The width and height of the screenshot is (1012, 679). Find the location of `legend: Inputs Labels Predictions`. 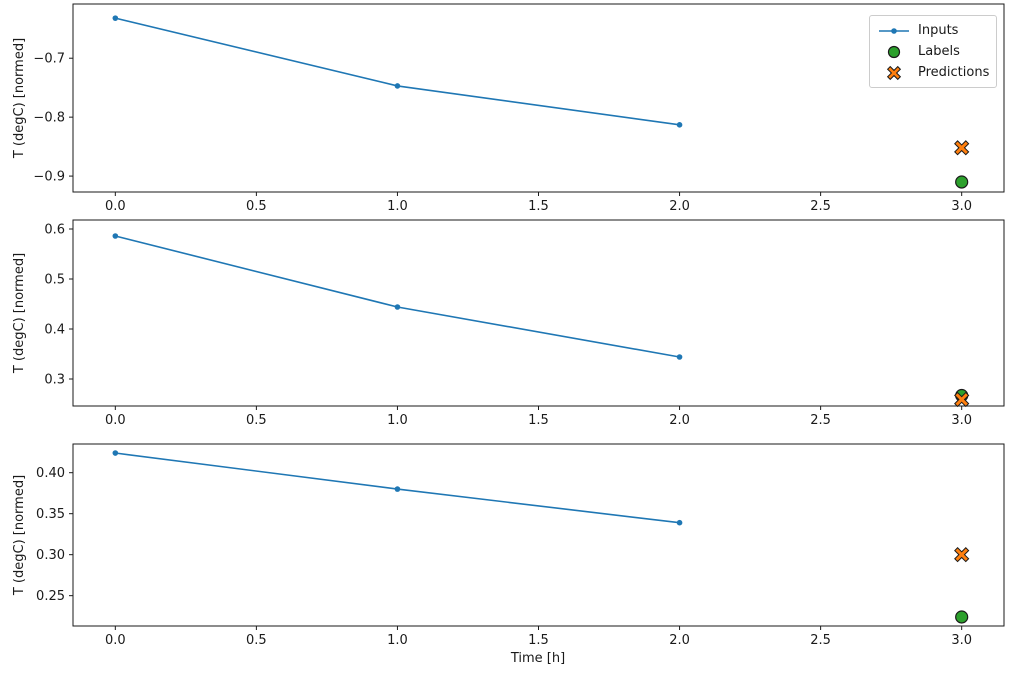

legend: Inputs Labels Predictions is located at coordinates (933, 51).